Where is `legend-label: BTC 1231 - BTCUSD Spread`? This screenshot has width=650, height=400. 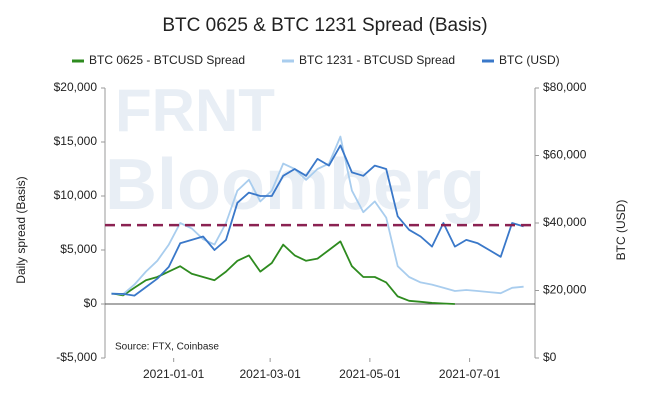
legend-label: BTC 1231 - BTCUSD Spread is located at coordinates (377, 60).